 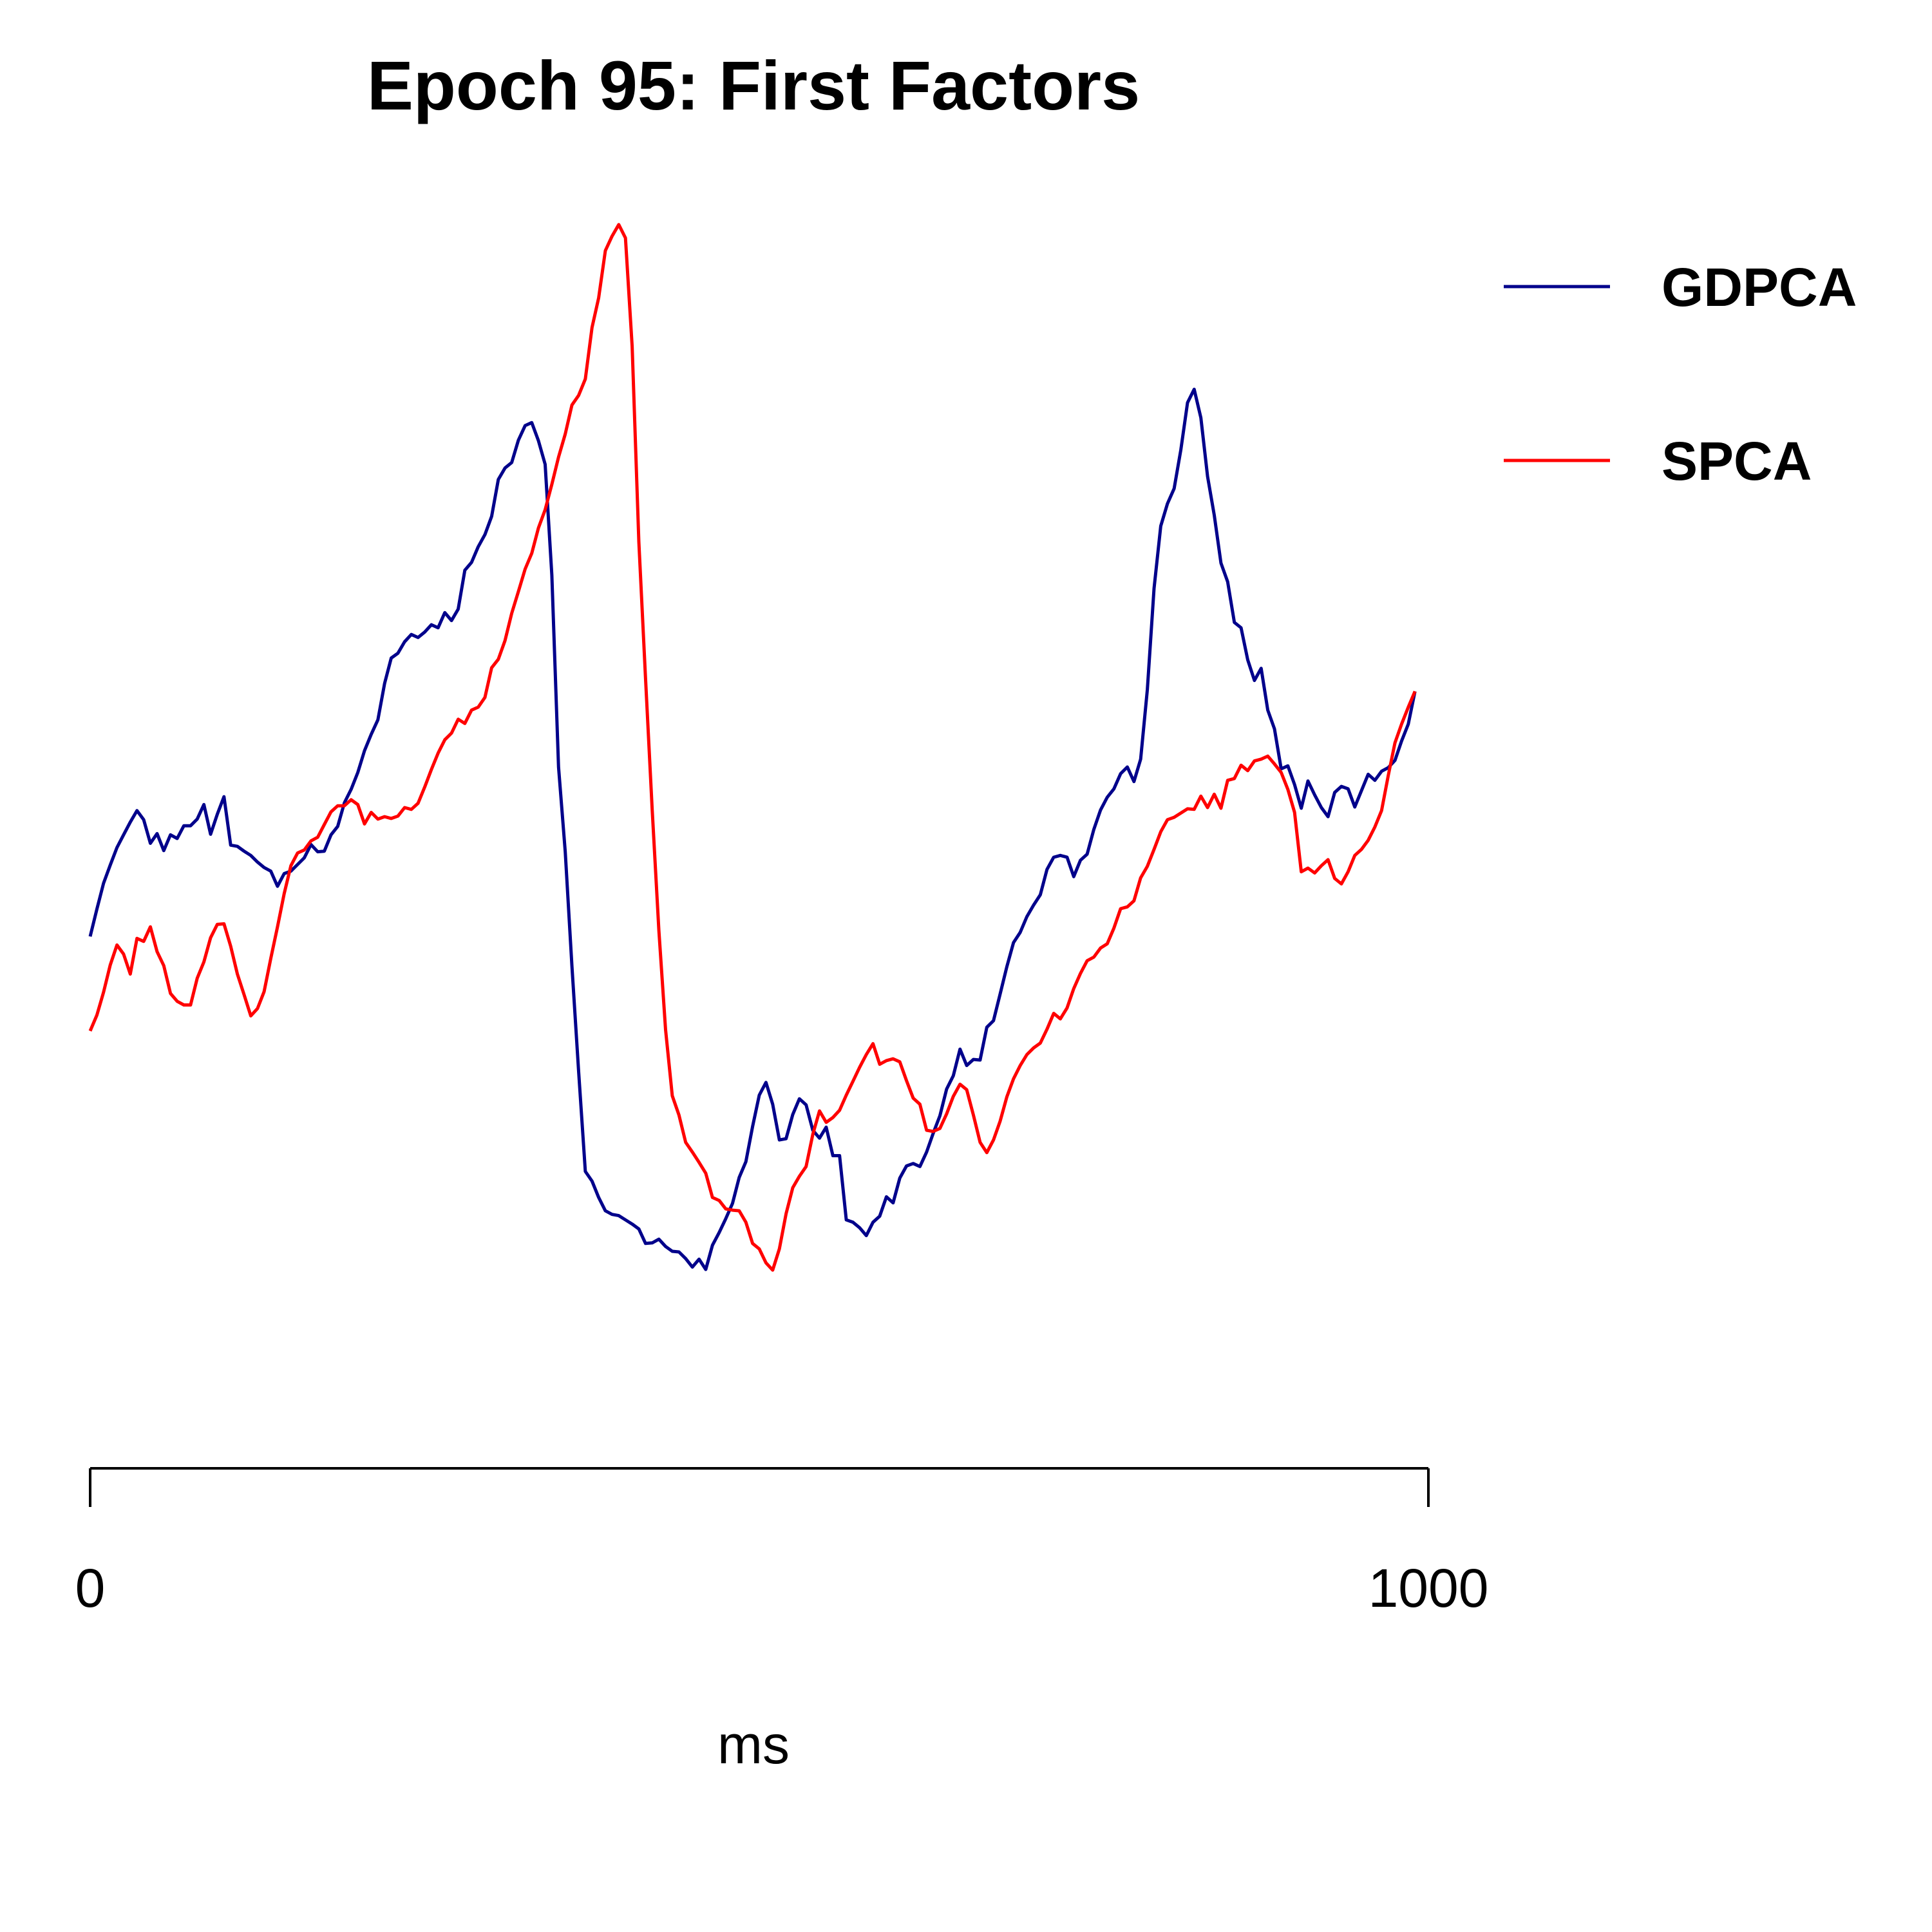 What do you see at coordinates (91, 1588) in the screenshot?
I see `x-tick-label: 0` at bounding box center [91, 1588].